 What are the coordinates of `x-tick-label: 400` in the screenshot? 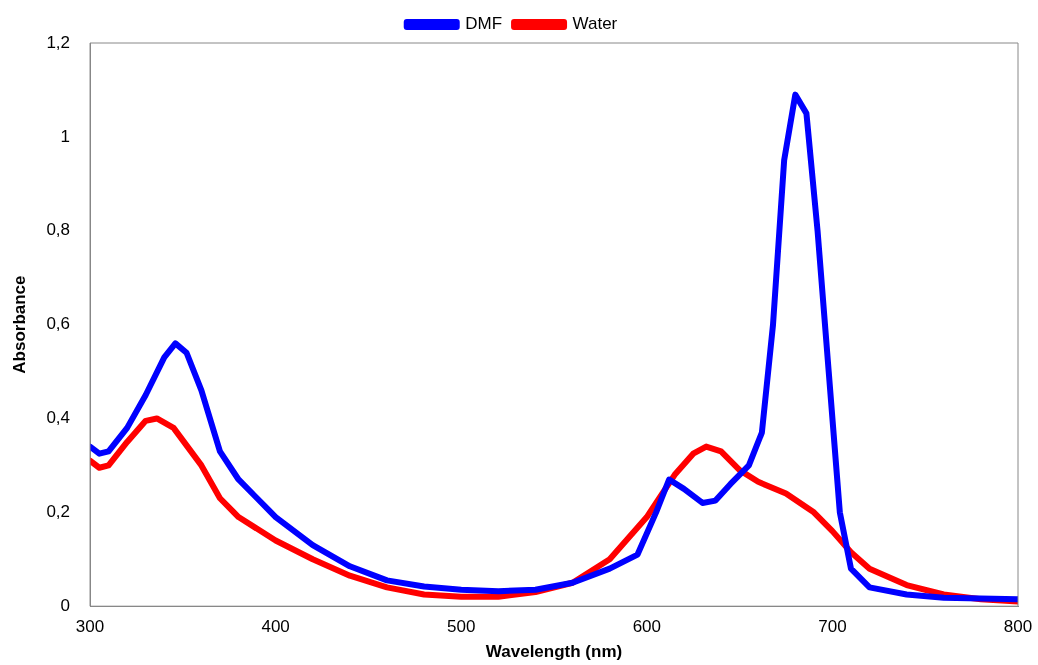 It's located at (275, 627).